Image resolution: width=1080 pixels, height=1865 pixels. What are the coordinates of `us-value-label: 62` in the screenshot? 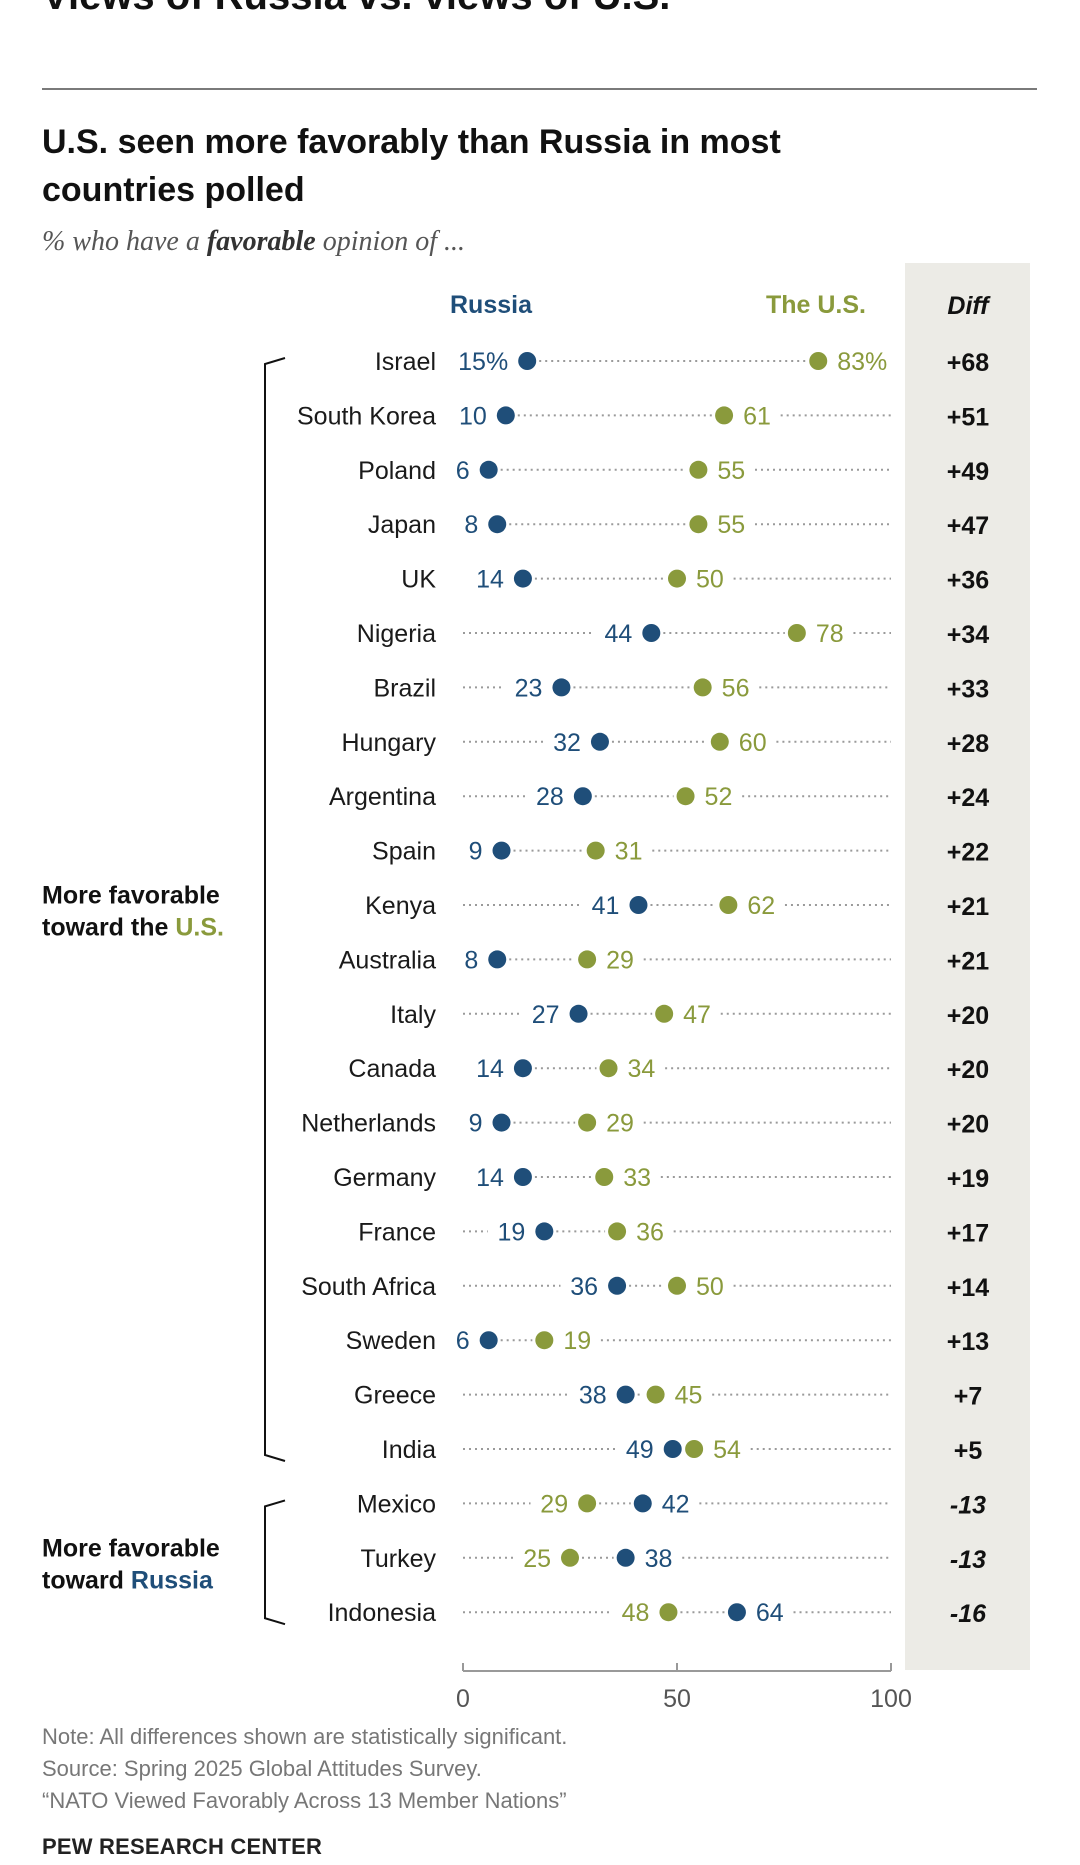 It's located at (761, 906).